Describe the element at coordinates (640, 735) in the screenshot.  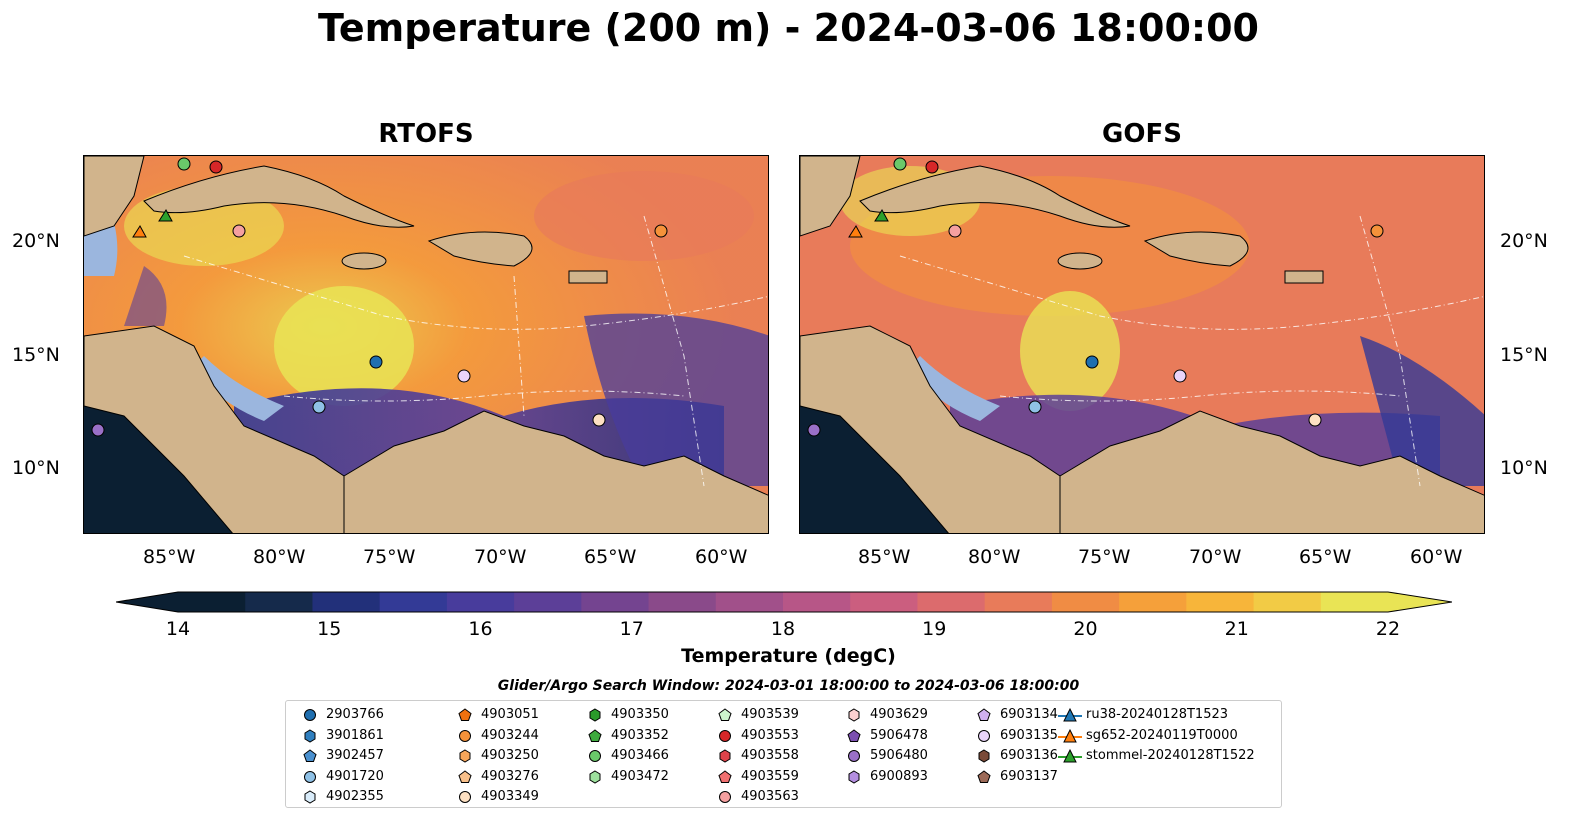
I see `legend-label: 4903352` at that location.